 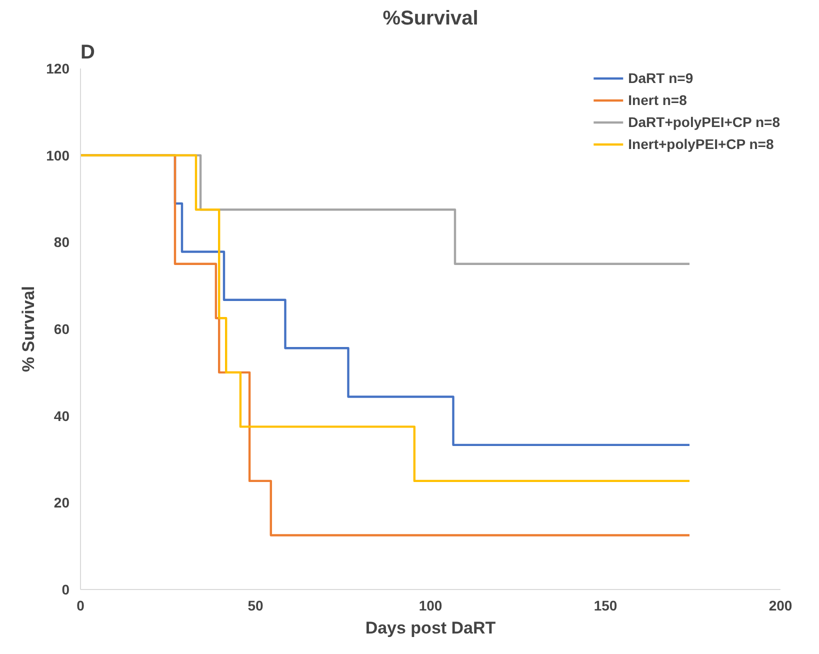 I want to click on x-tick-label: 200, so click(x=780, y=606).